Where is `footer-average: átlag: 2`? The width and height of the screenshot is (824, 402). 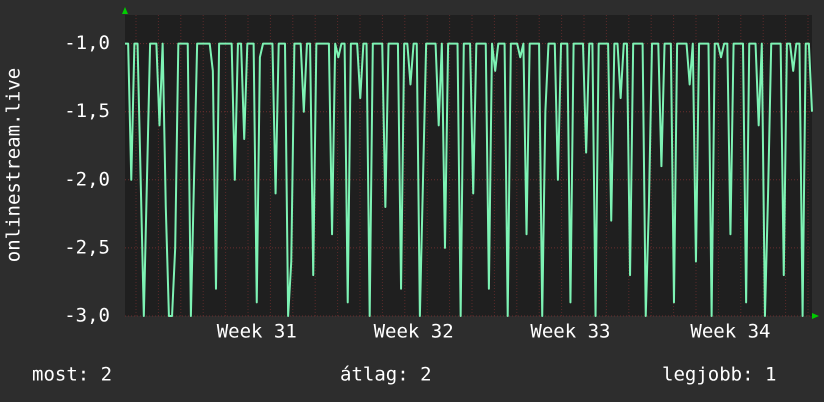
footer-average: átlag: 2 is located at coordinates (386, 375).